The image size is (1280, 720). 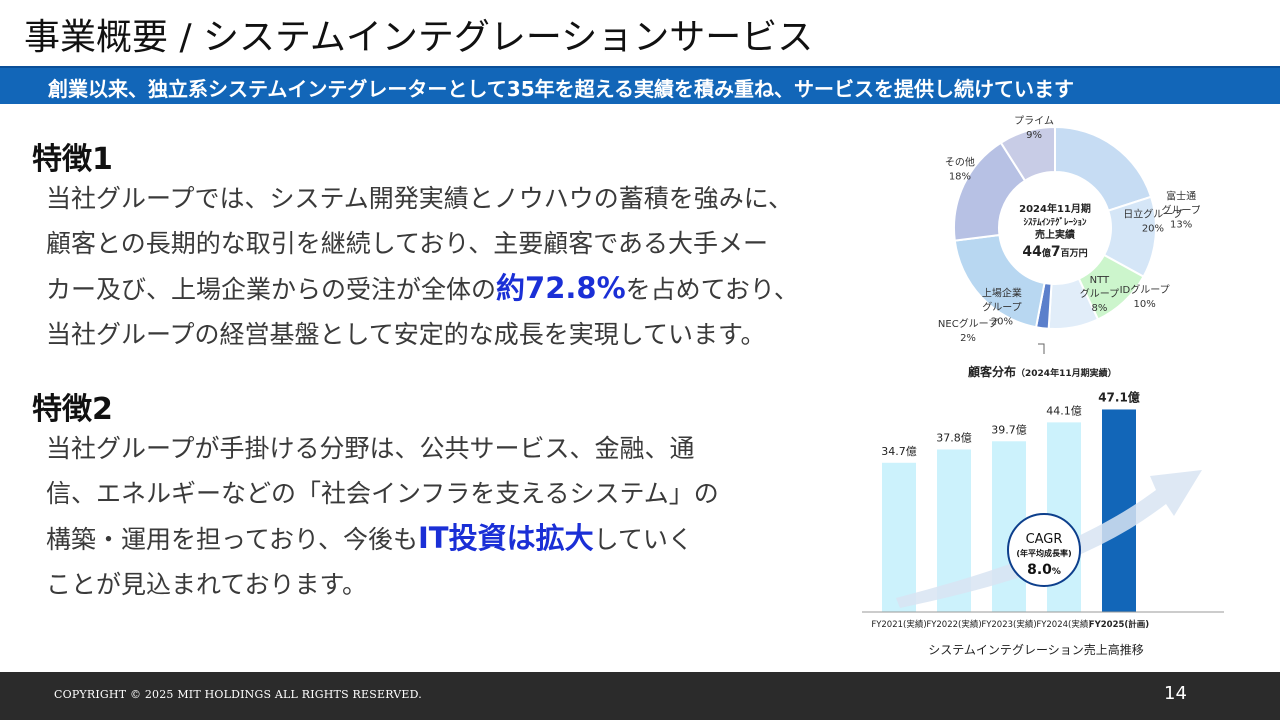 I want to click on donut-slice-label: NECグループ, so click(x=968, y=323).